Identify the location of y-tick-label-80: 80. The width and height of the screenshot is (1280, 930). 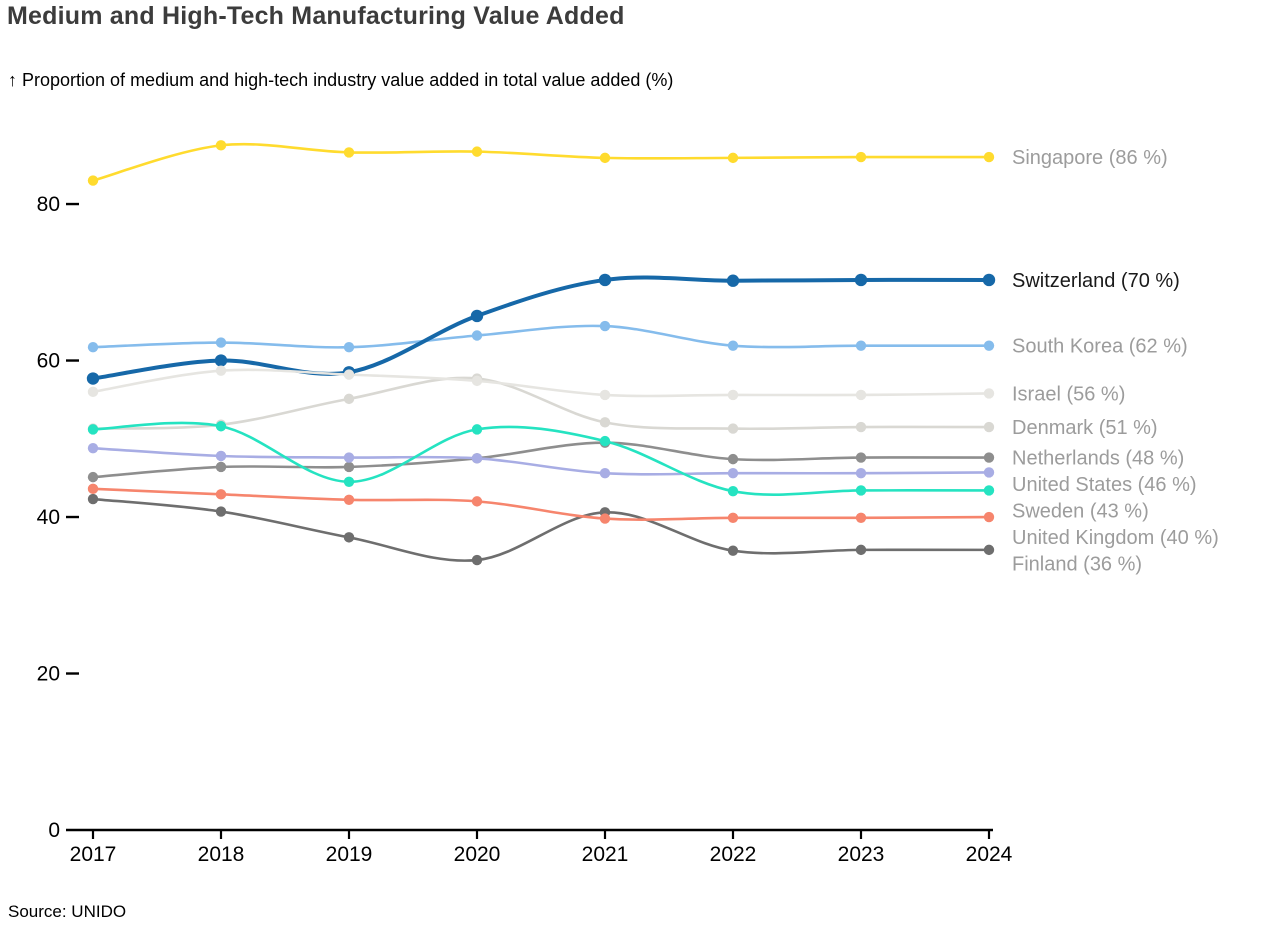
(48, 204).